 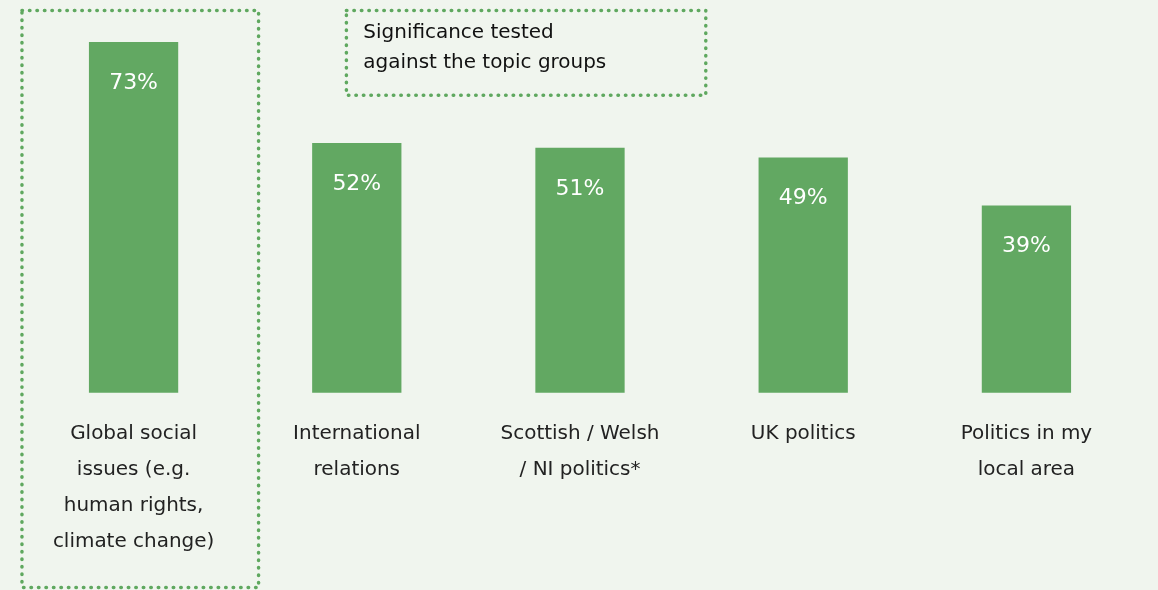 What do you see at coordinates (357, 450) in the screenshot?
I see `x-tick-label: International relations` at bounding box center [357, 450].